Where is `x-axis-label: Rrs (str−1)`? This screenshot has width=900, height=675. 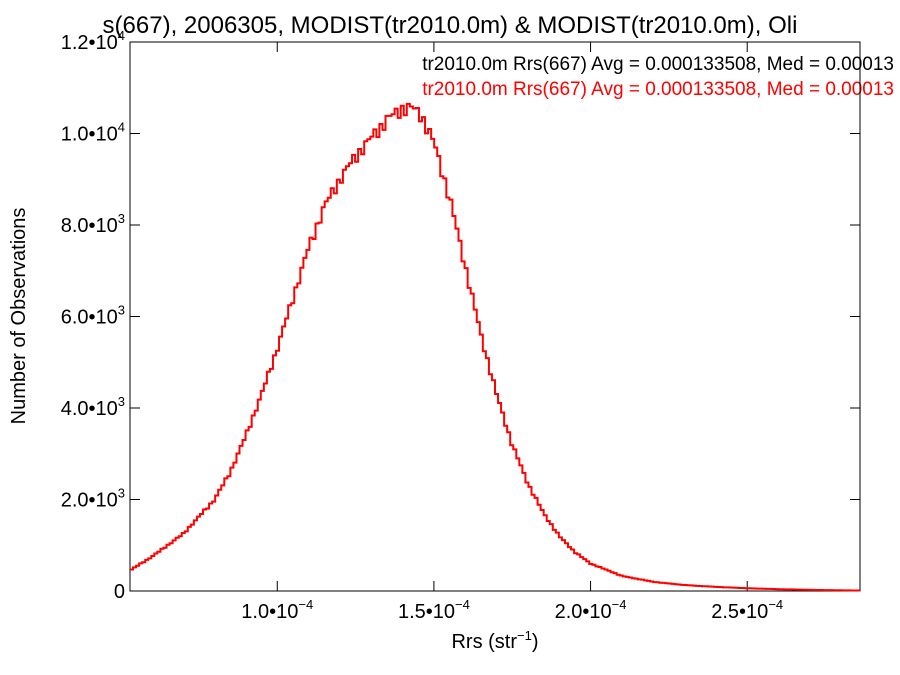 x-axis-label: Rrs (str−1) is located at coordinates (494, 640).